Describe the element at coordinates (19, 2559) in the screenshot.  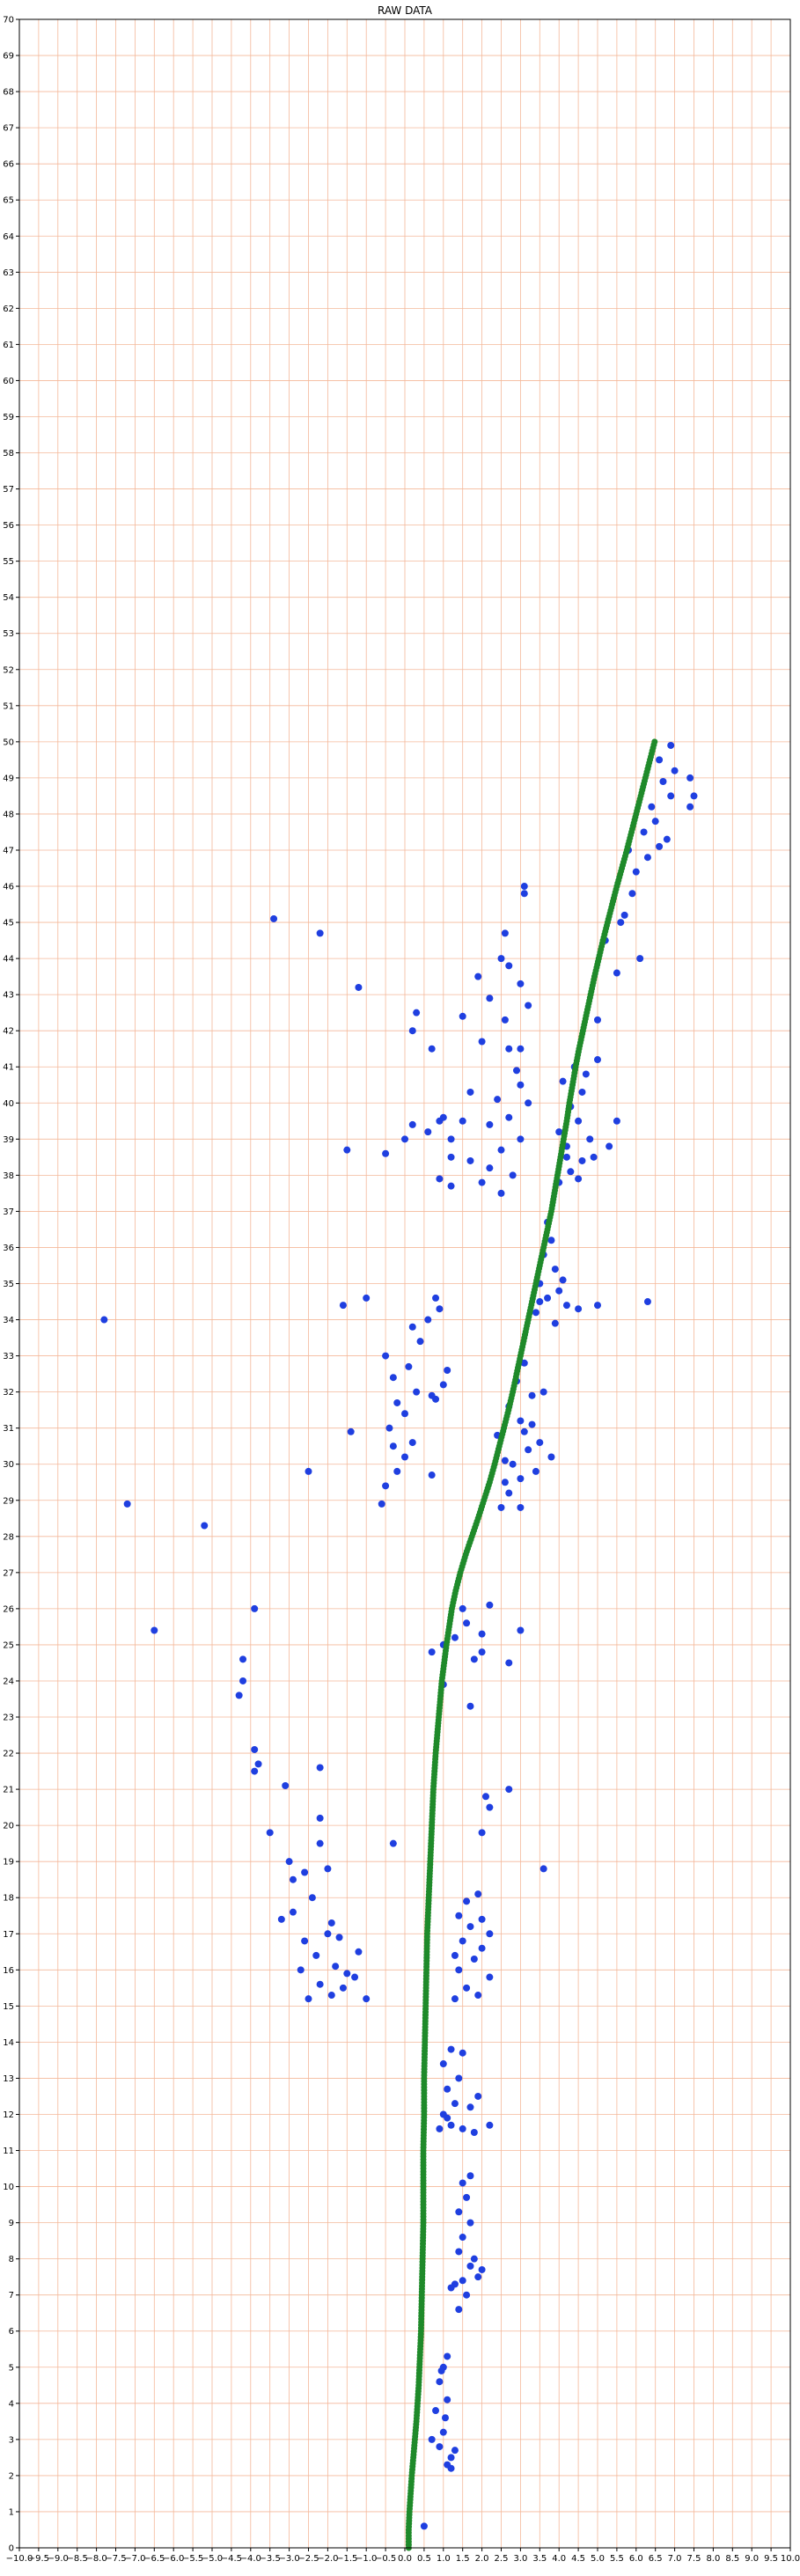
I see `x-tick-label: −10.0` at that location.